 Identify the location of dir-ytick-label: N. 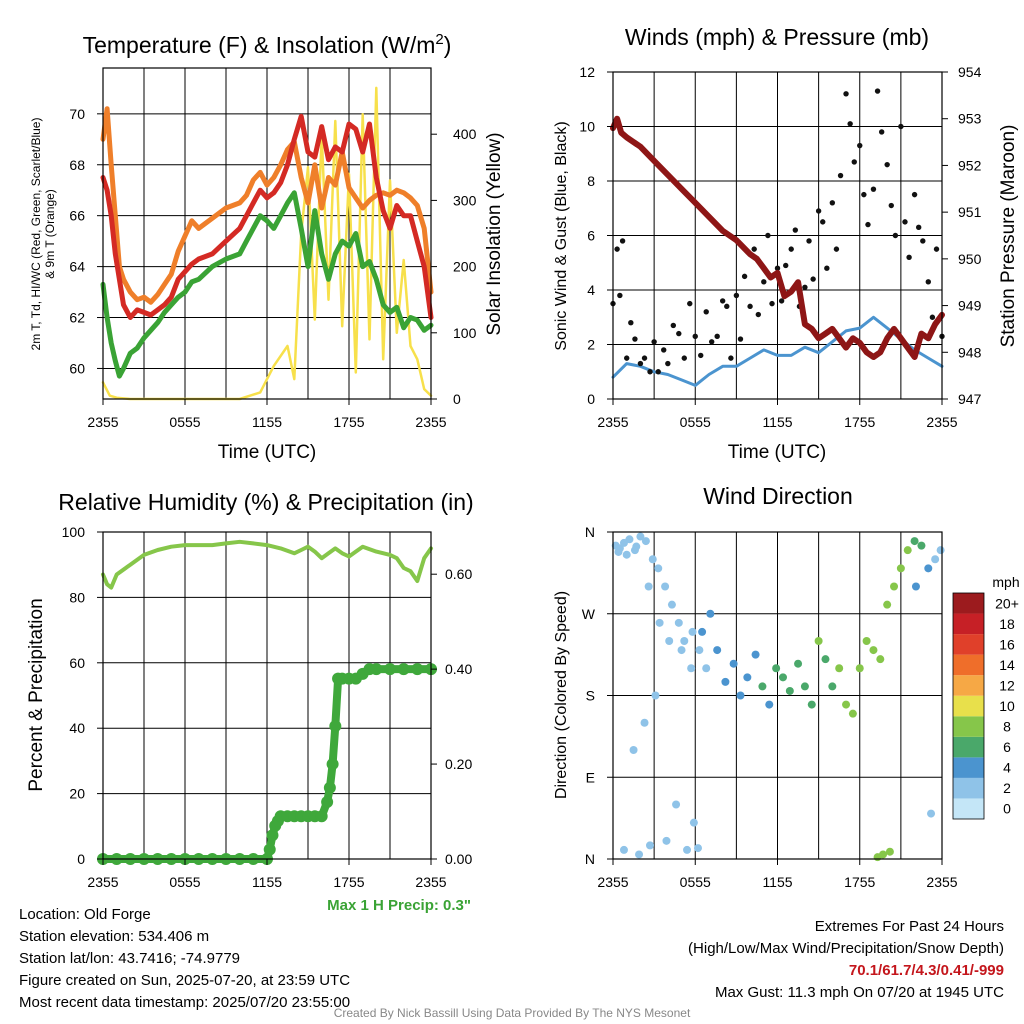
(590, 532).